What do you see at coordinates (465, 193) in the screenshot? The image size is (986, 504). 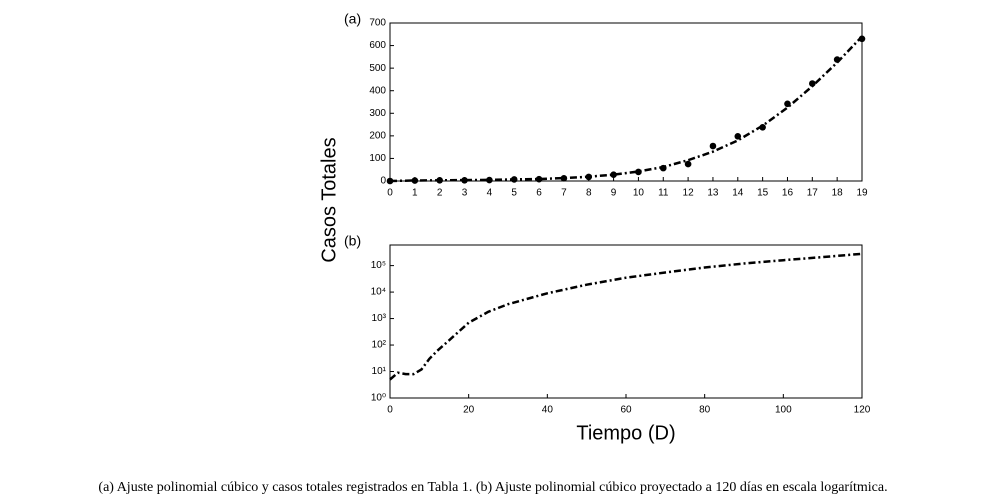 I see `x-tick-label: 3` at bounding box center [465, 193].